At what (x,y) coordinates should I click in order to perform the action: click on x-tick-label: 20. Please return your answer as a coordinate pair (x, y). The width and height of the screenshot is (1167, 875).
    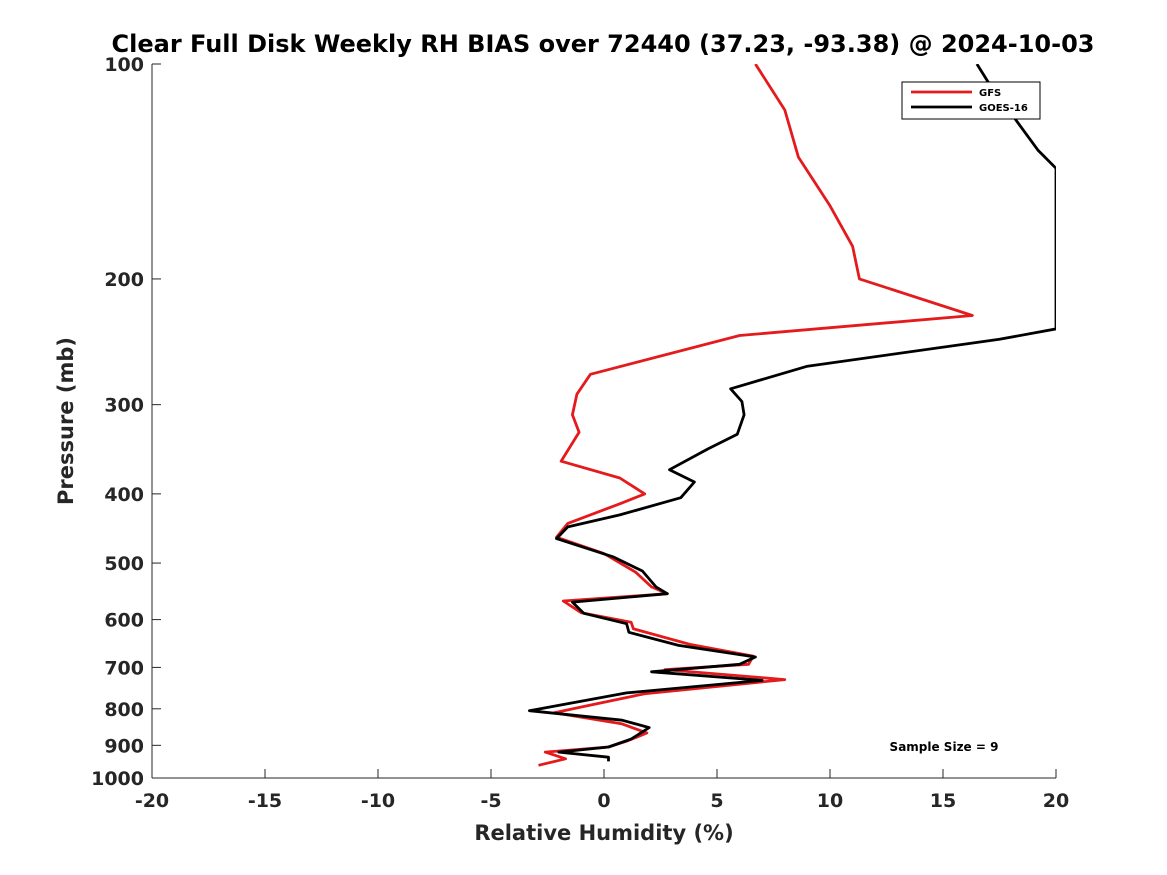
    Looking at the image, I should click on (1056, 801).